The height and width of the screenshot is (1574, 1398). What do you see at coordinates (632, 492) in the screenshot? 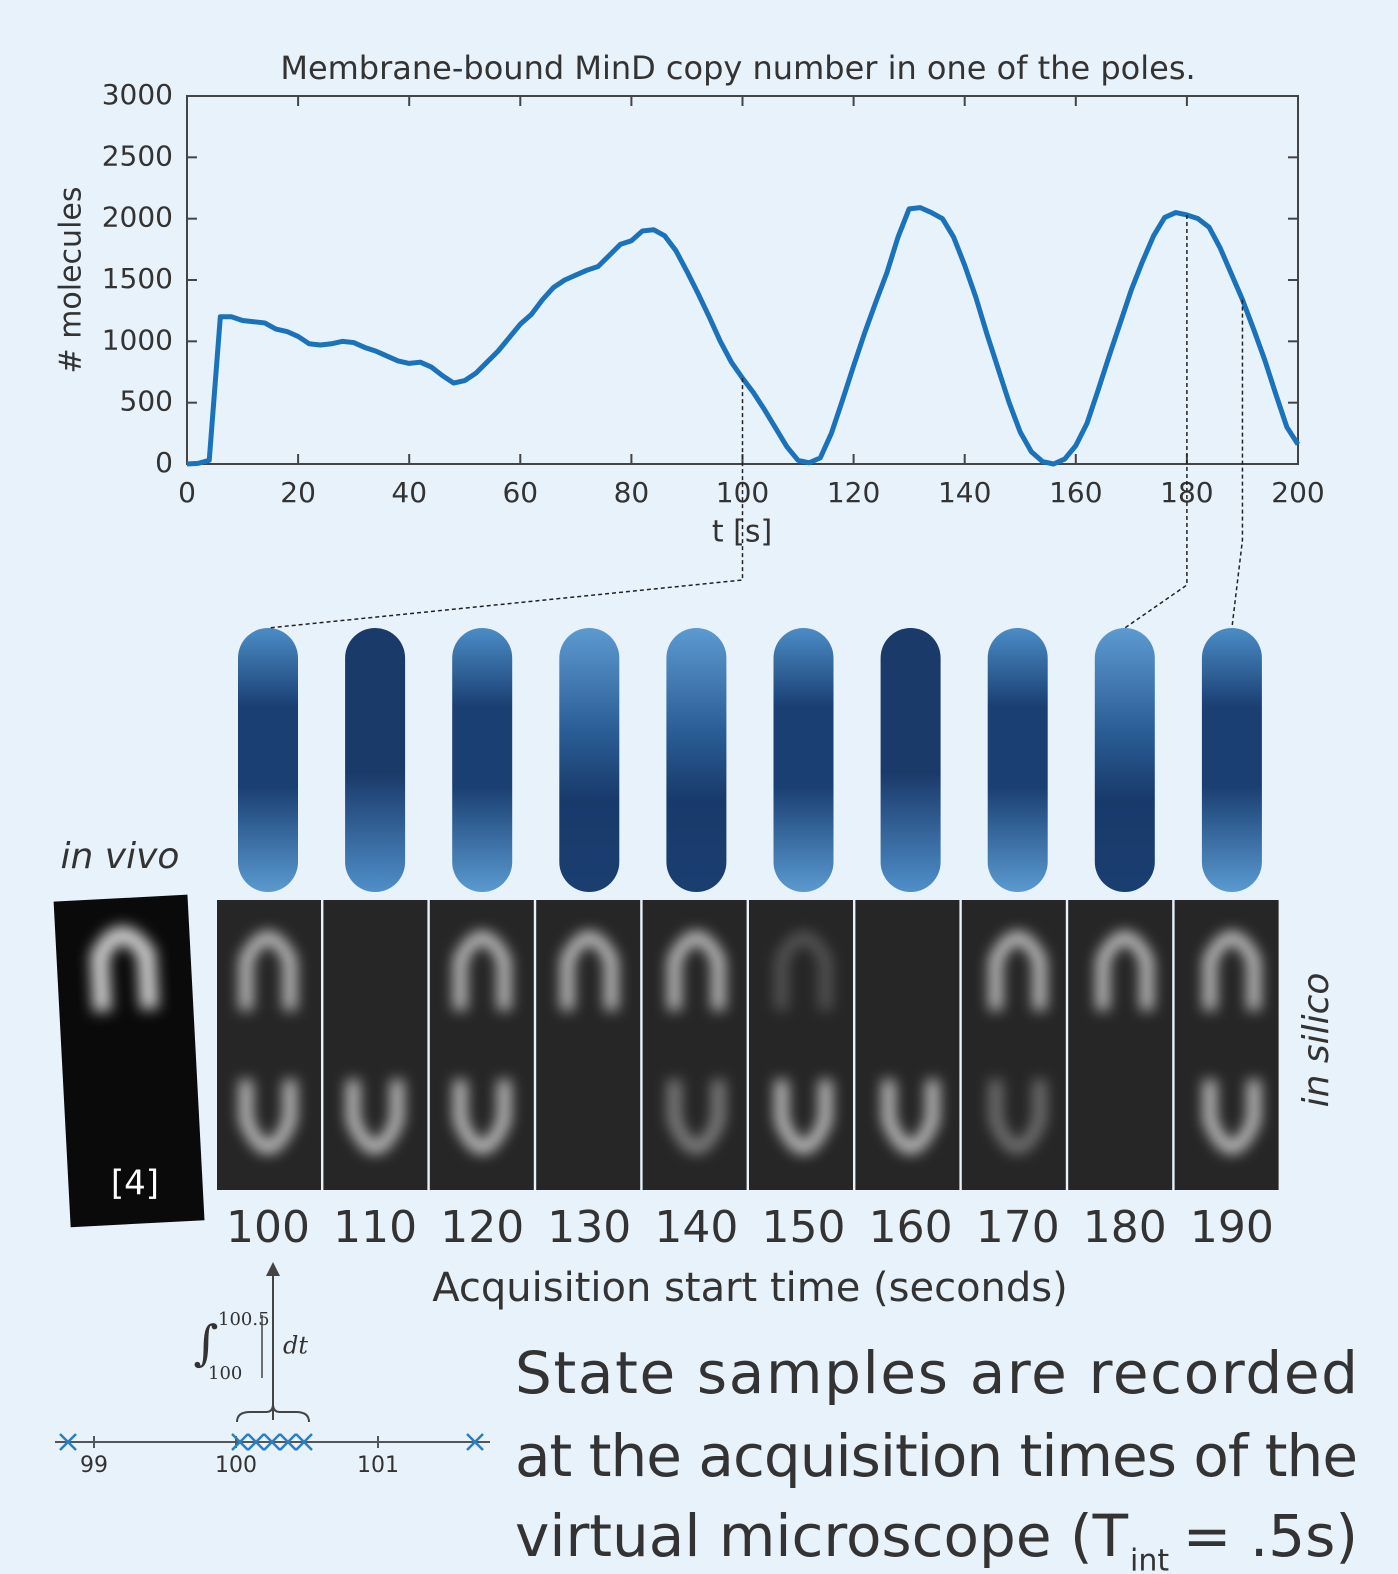
I see `x-tick-label: 80` at bounding box center [632, 492].